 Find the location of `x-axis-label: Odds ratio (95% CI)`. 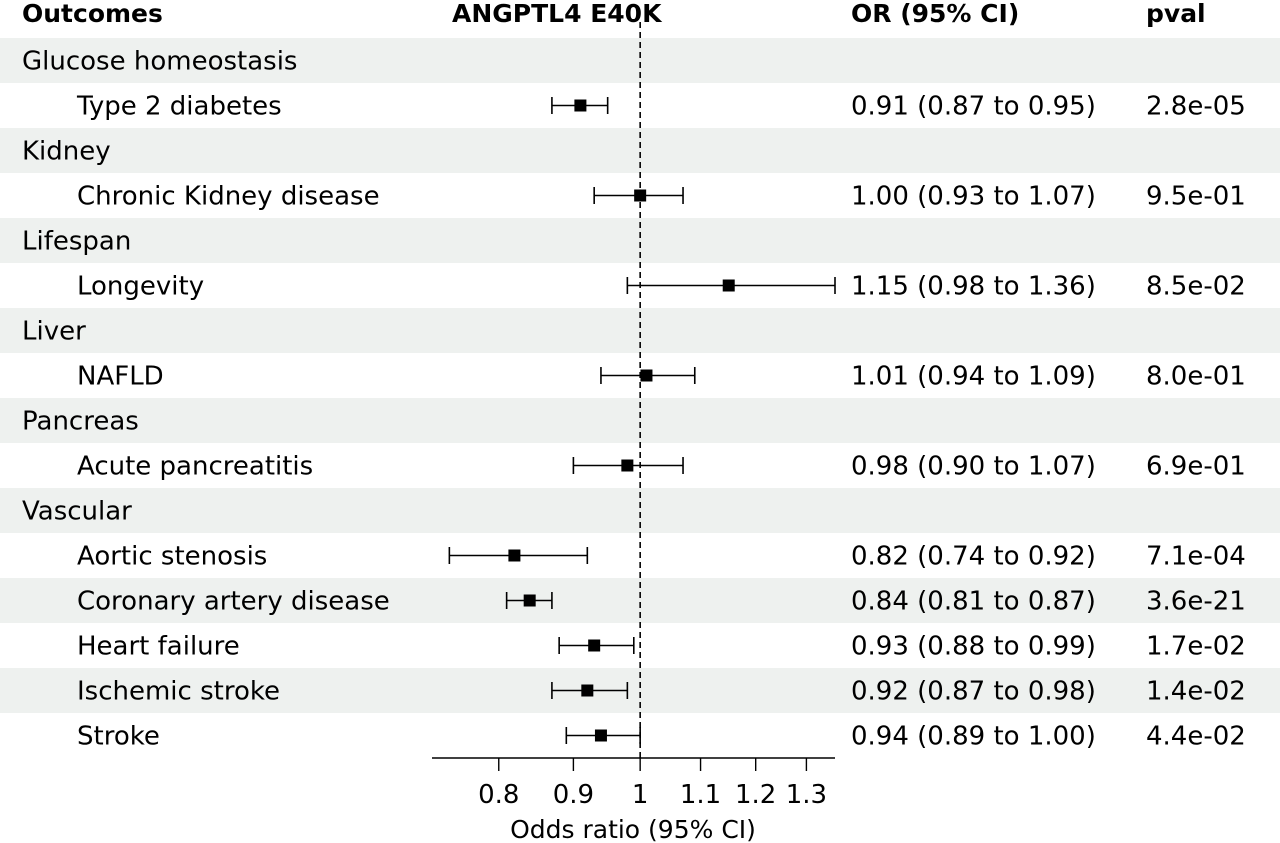

x-axis-label: Odds ratio (95% CI) is located at coordinates (633, 829).